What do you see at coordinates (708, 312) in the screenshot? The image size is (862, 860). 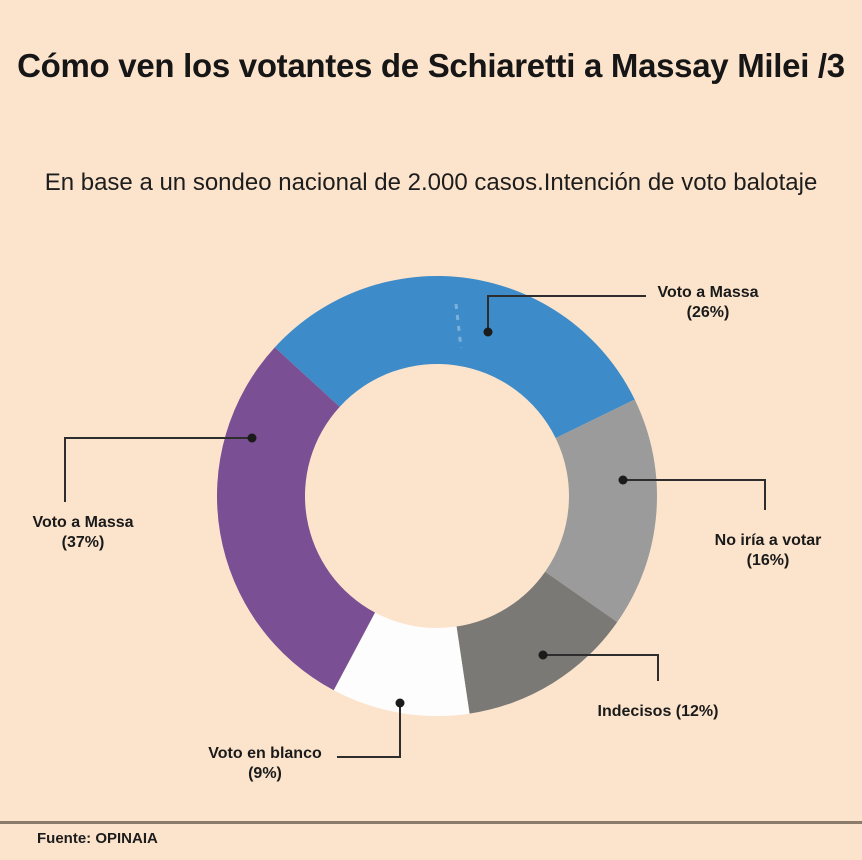 I see `callout-label-pct: (26%)` at bounding box center [708, 312].